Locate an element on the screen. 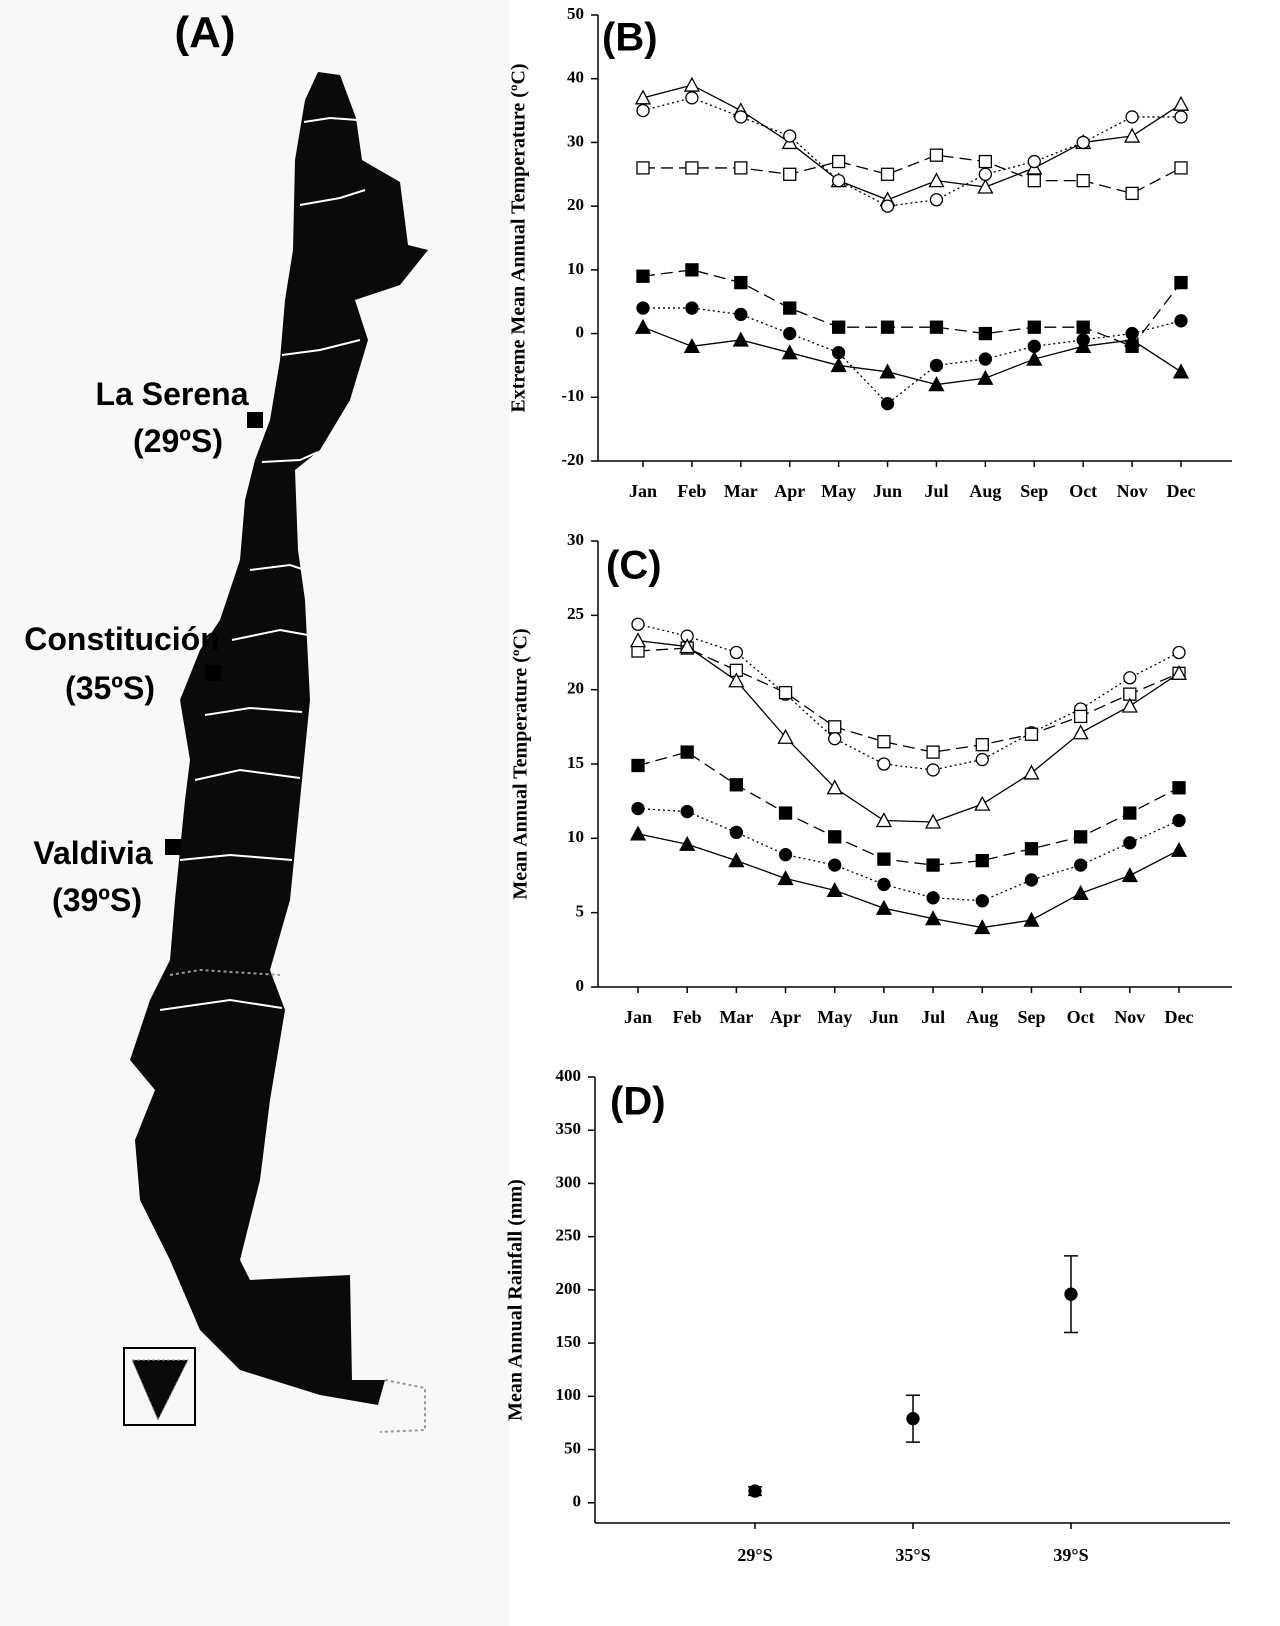 The width and height of the screenshot is (1280, 1626). y-tick-label: -10 is located at coordinates (572, 395).